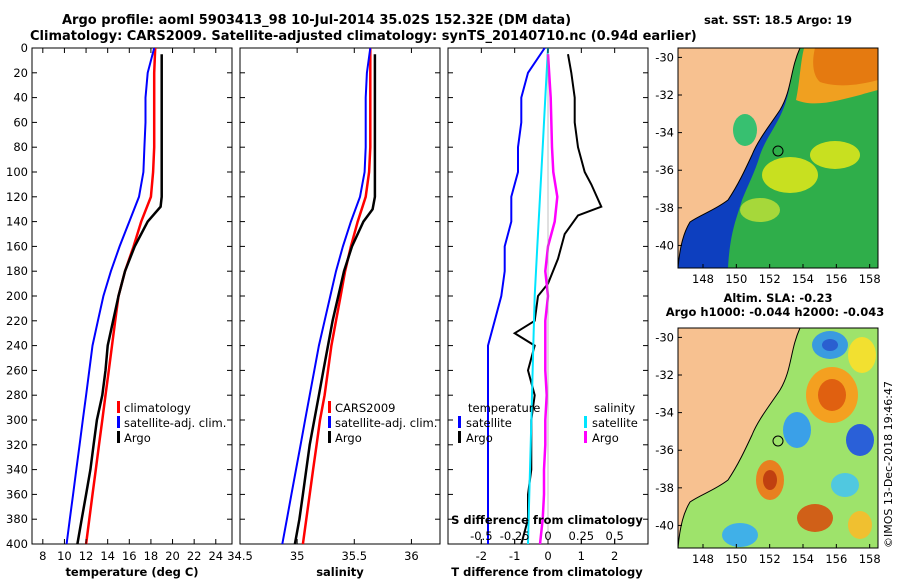  I want to click on legend-temperature-title: temperature, so click(504, 408).